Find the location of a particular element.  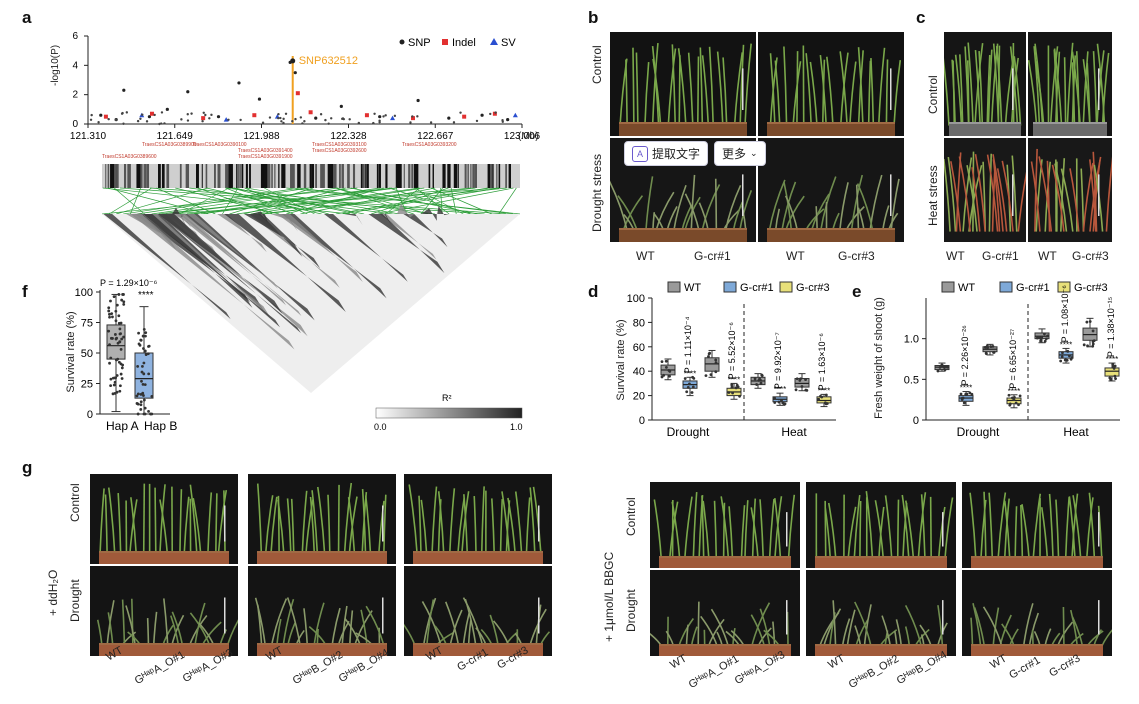

photo-c-control-wt-cr1 is located at coordinates (985, 84).